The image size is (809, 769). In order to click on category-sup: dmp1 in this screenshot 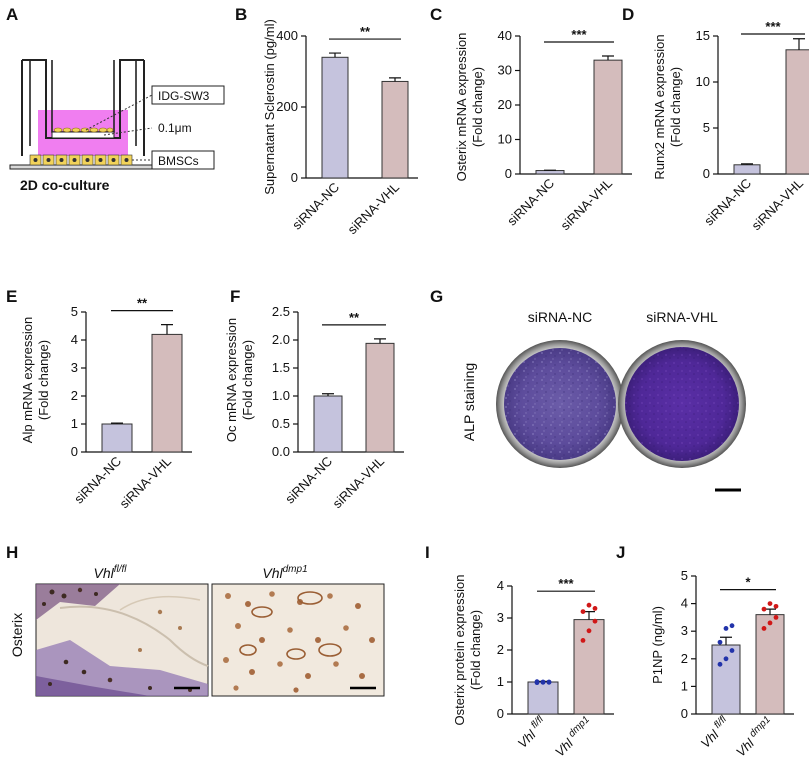, I will do `click(578, 726)`.